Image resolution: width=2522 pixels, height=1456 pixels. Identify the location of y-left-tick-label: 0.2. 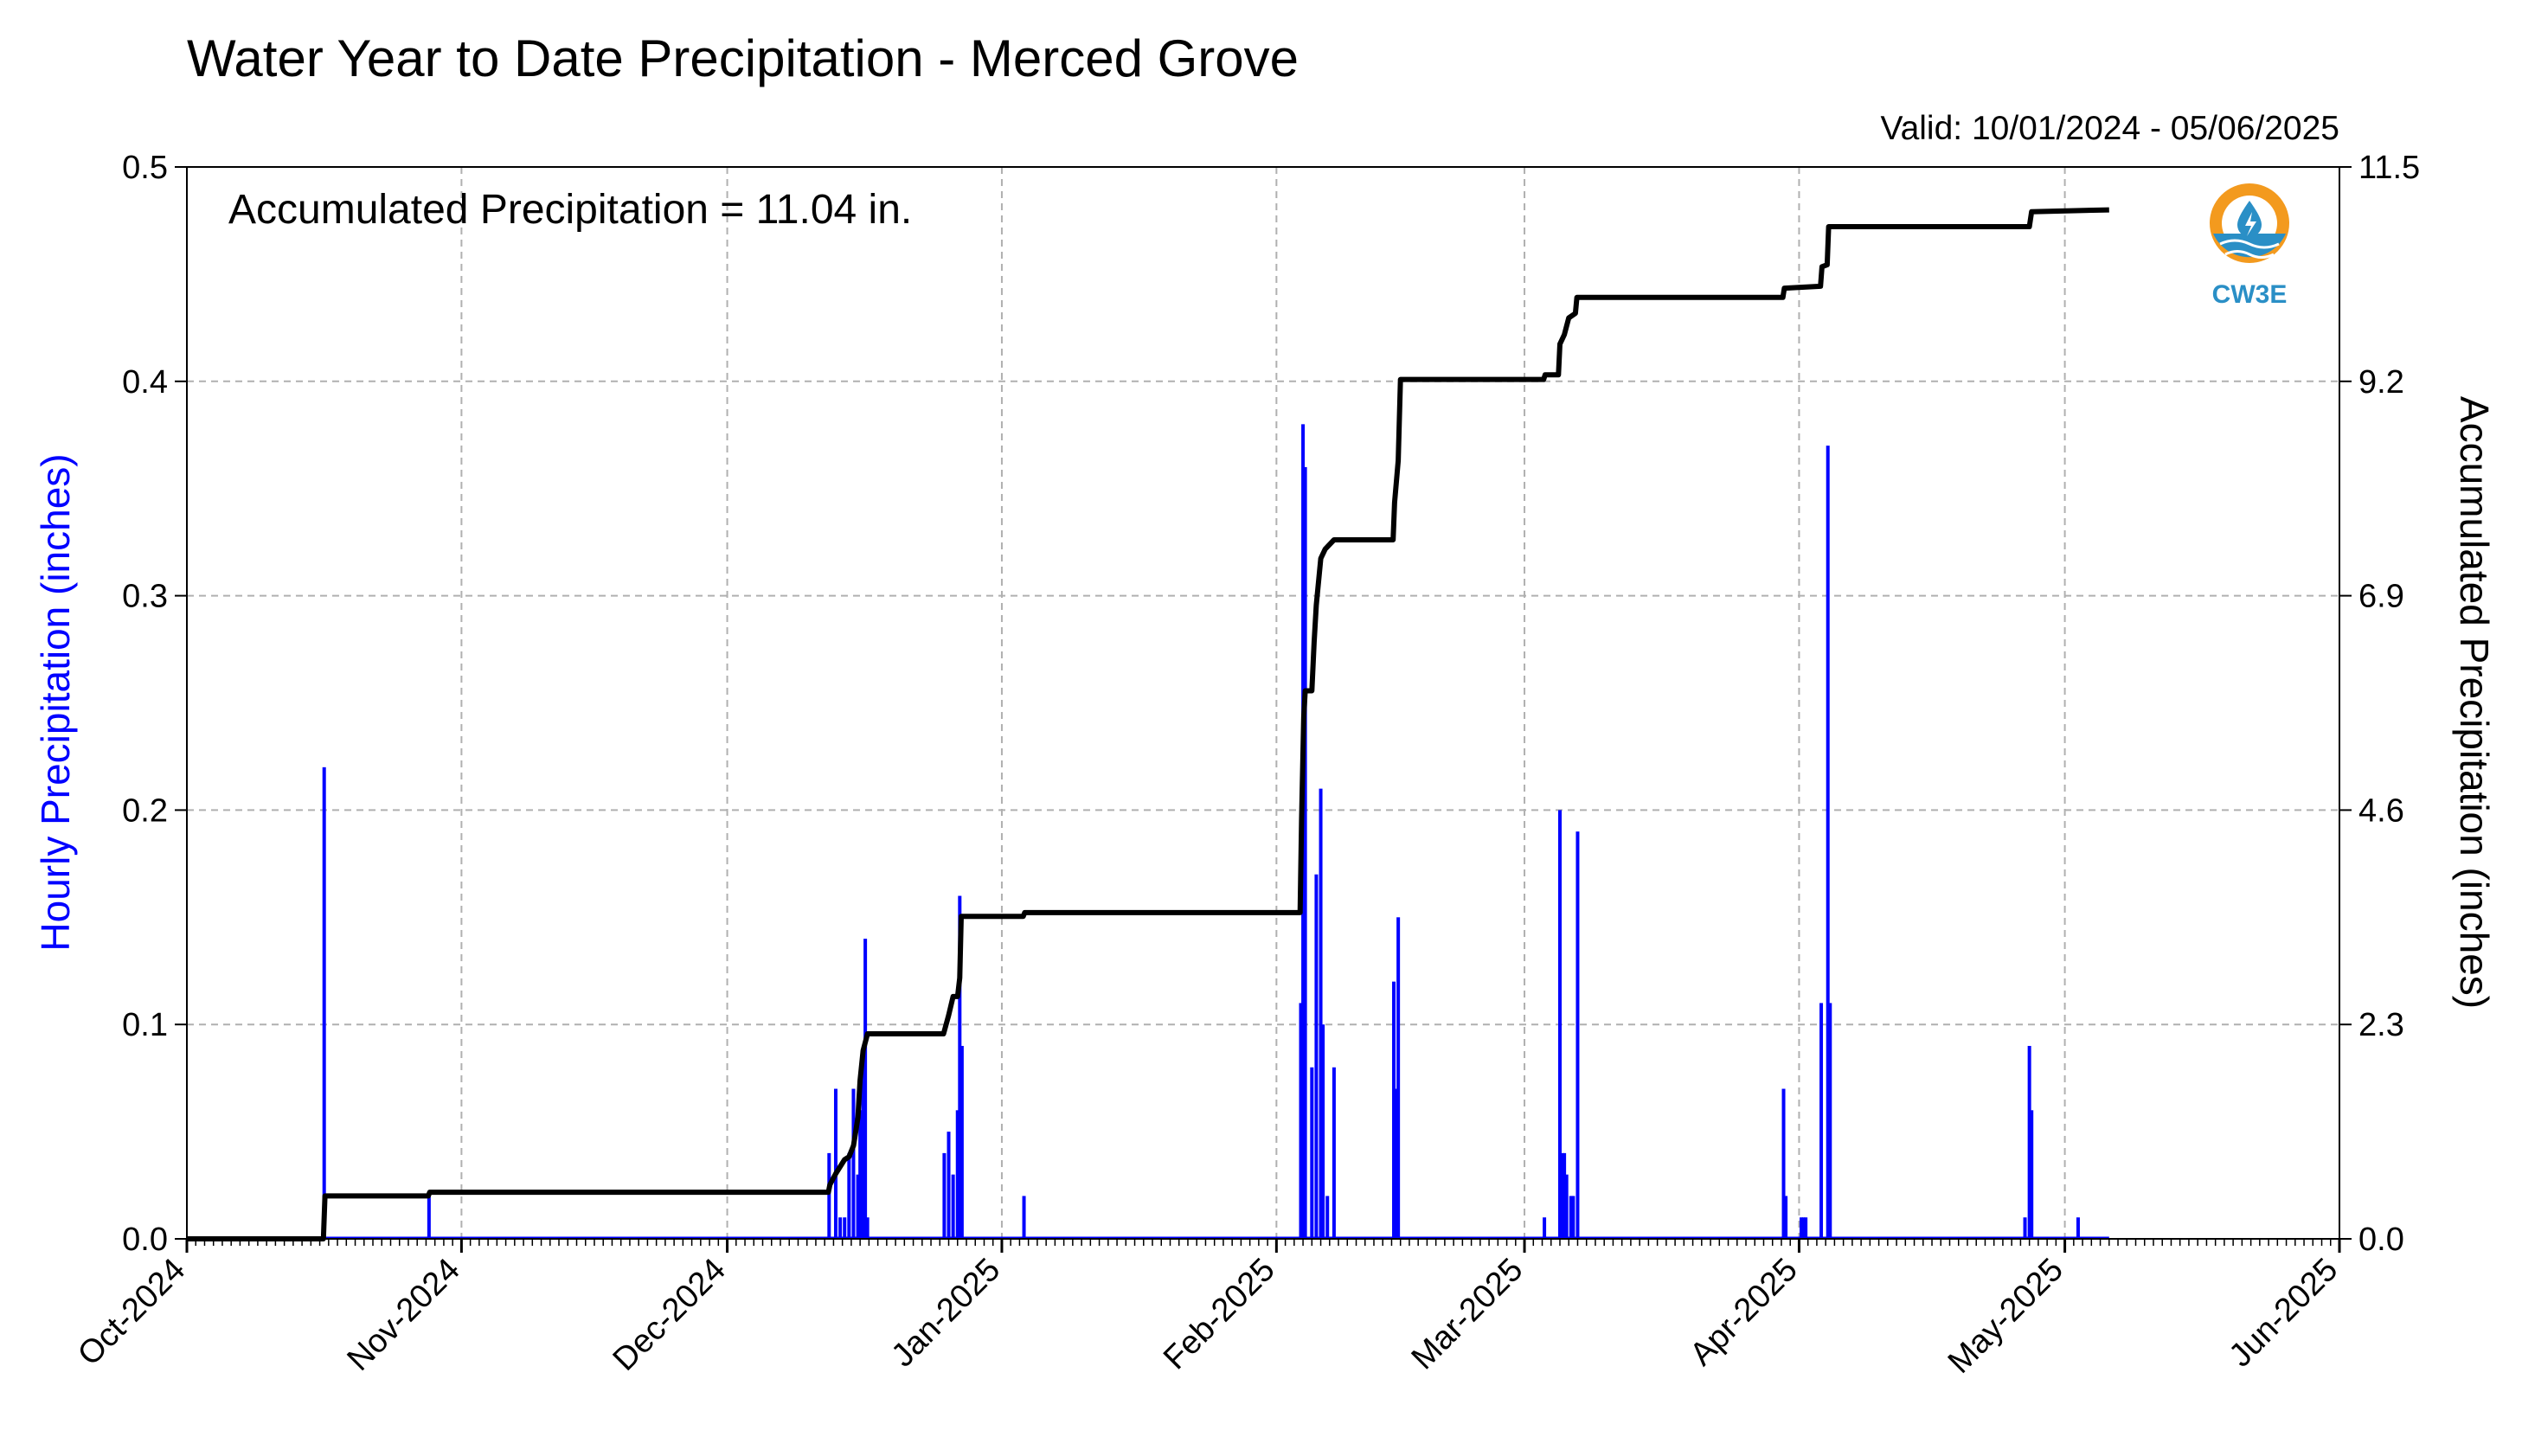
(145, 810).